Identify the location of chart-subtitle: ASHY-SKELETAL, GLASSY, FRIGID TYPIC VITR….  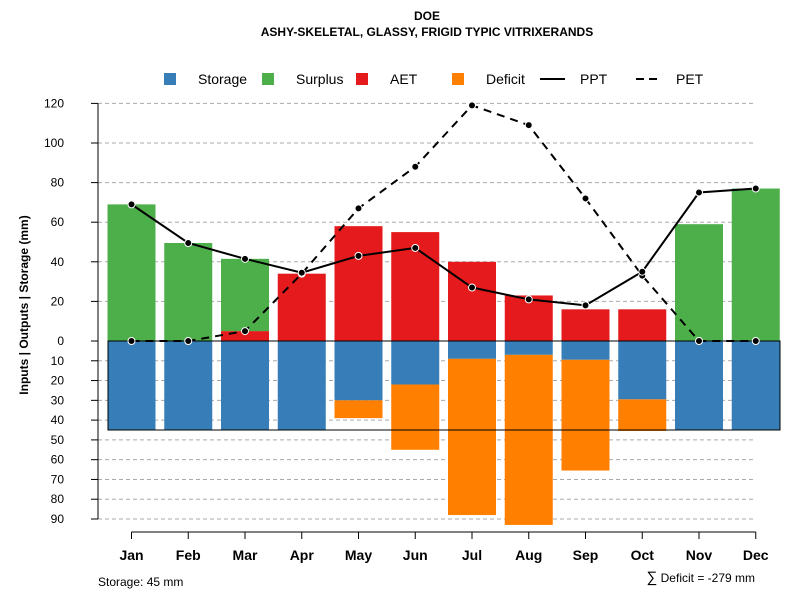
(427, 32).